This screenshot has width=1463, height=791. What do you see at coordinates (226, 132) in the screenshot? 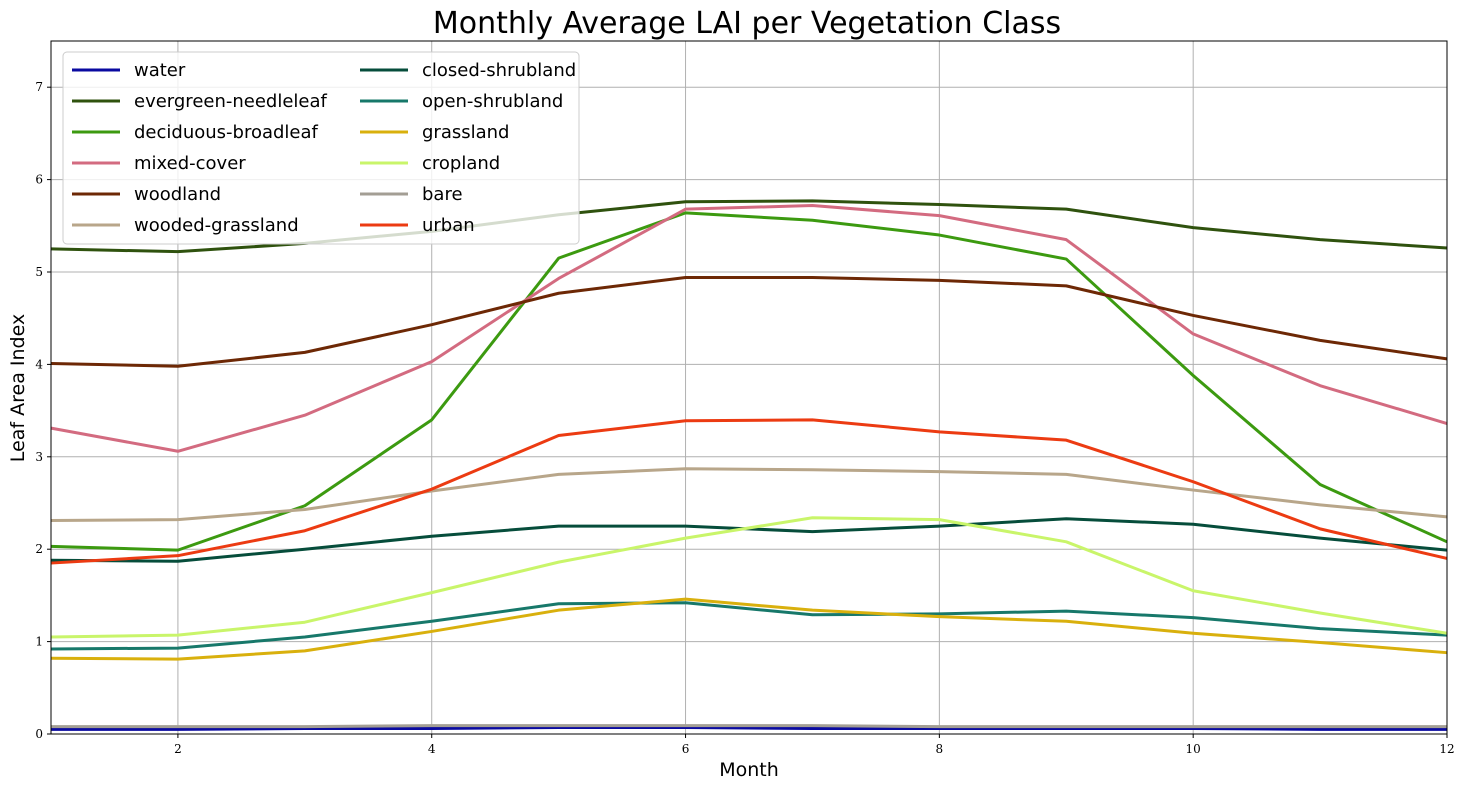
I see `legend-label-deciduous-broadleaf: deciduous-broadleaf` at bounding box center [226, 132].